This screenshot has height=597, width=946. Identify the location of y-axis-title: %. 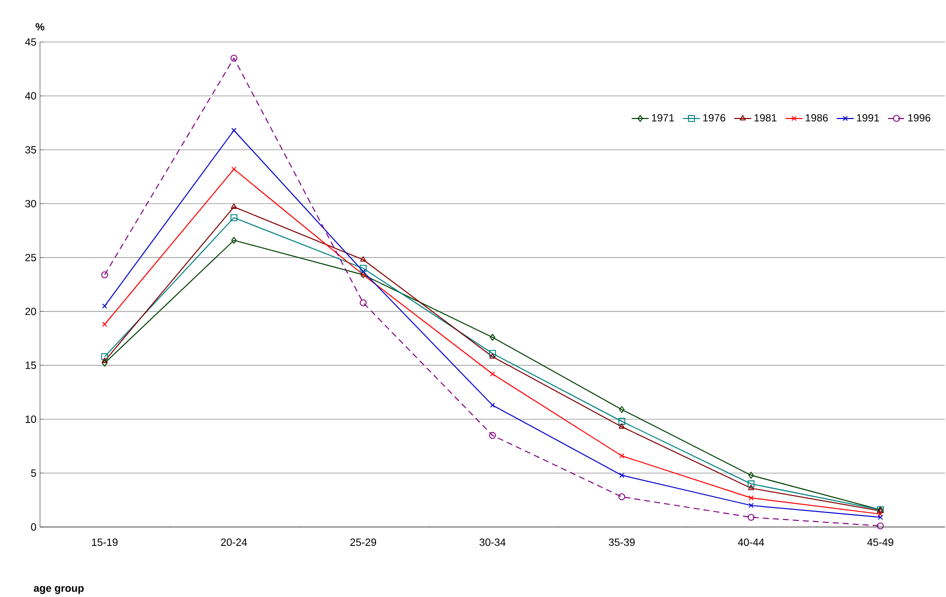
(40, 26).